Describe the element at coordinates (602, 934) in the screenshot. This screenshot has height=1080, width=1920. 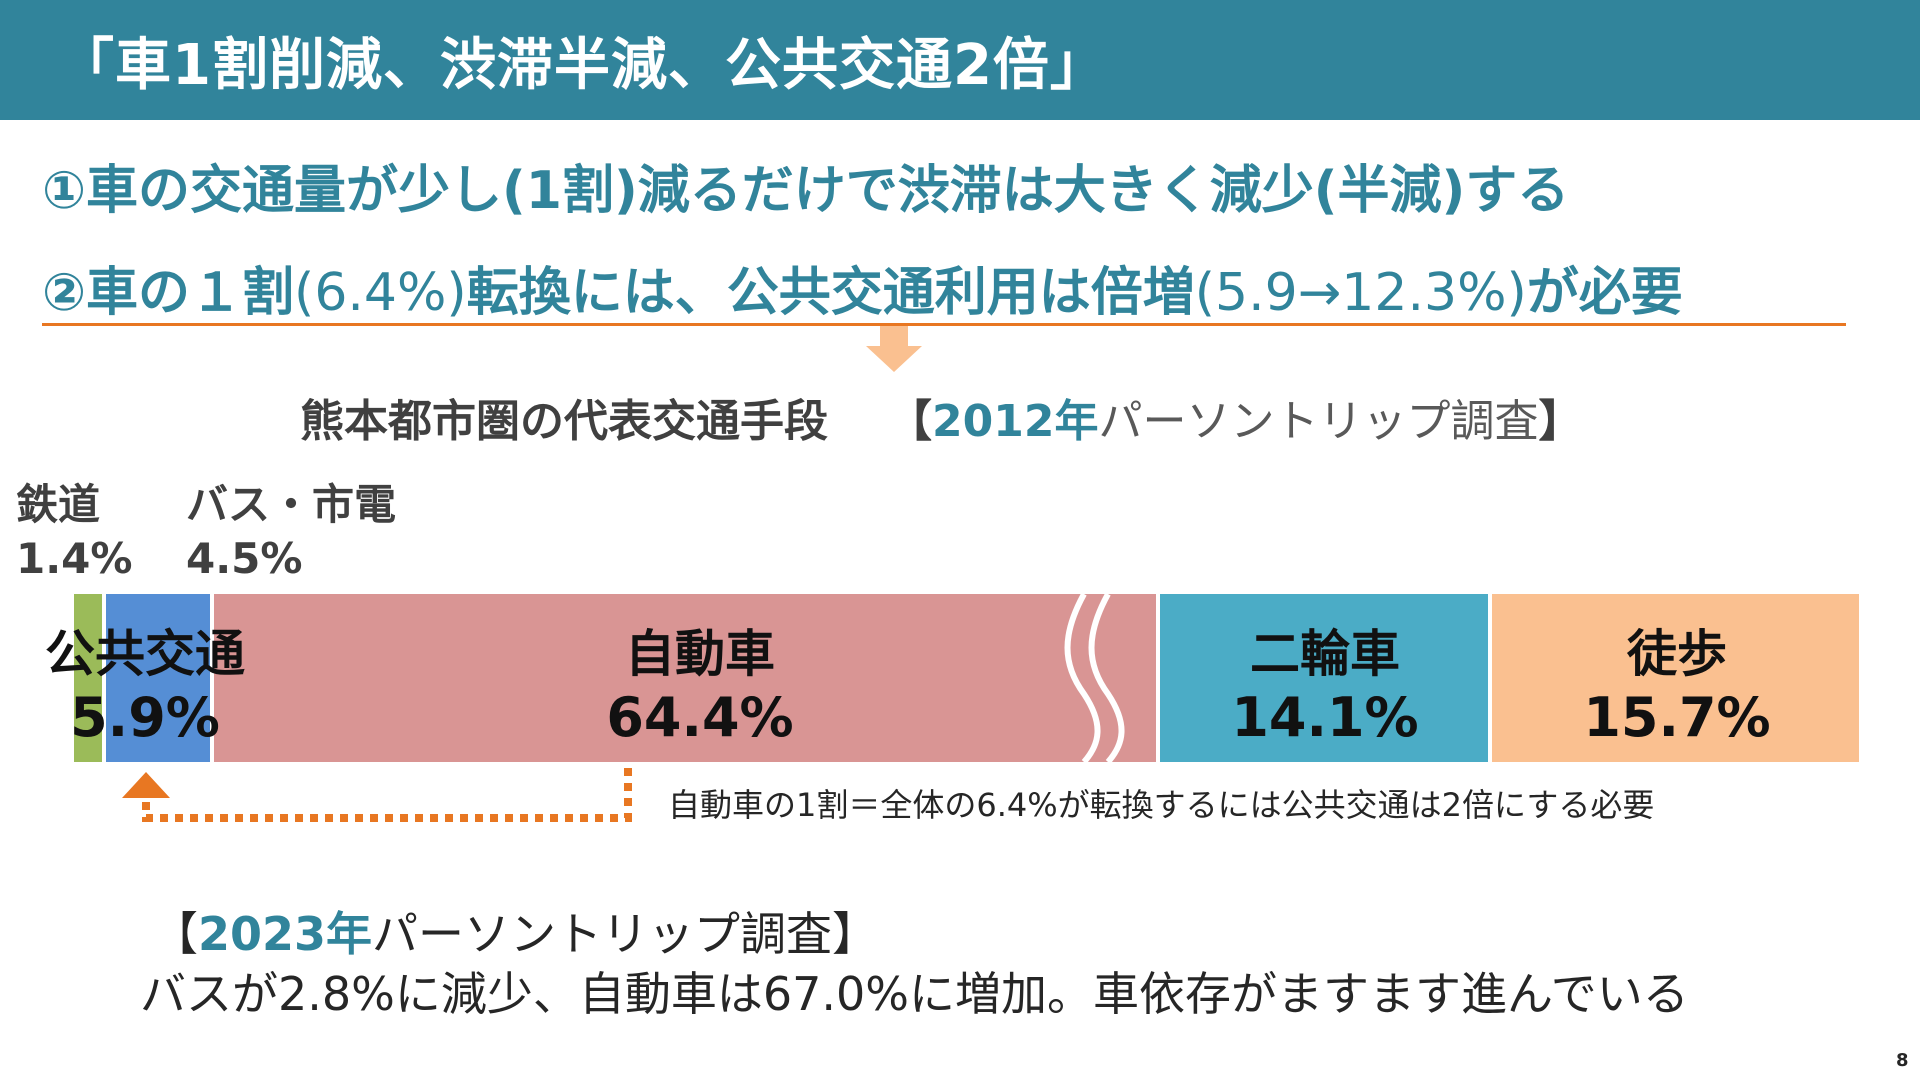
I see `survey-2023-title: パーソントリップ調査` at that location.